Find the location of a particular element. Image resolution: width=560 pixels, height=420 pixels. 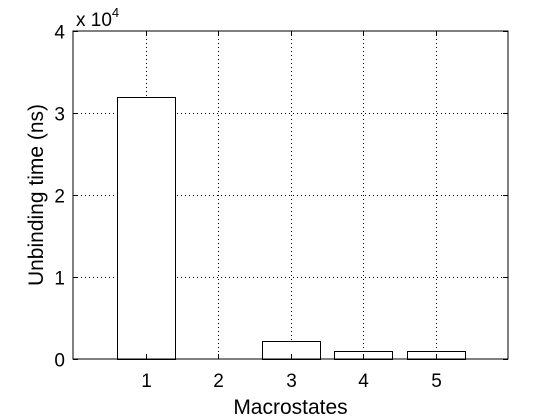

y-tick-label: 0 is located at coordinates (59, 361).